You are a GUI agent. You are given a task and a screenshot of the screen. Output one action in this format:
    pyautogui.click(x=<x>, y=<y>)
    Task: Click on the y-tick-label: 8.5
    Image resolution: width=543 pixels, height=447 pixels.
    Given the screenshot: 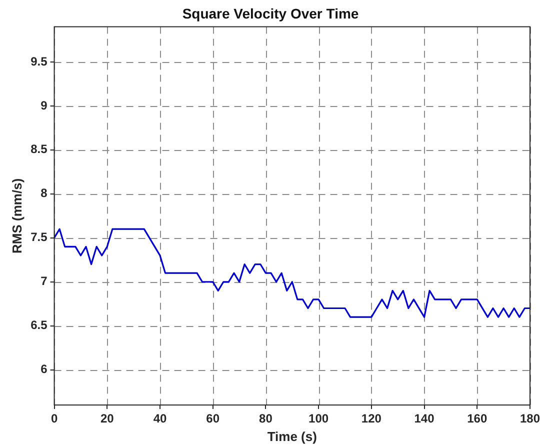 What is the action you would take?
    pyautogui.click(x=39, y=149)
    